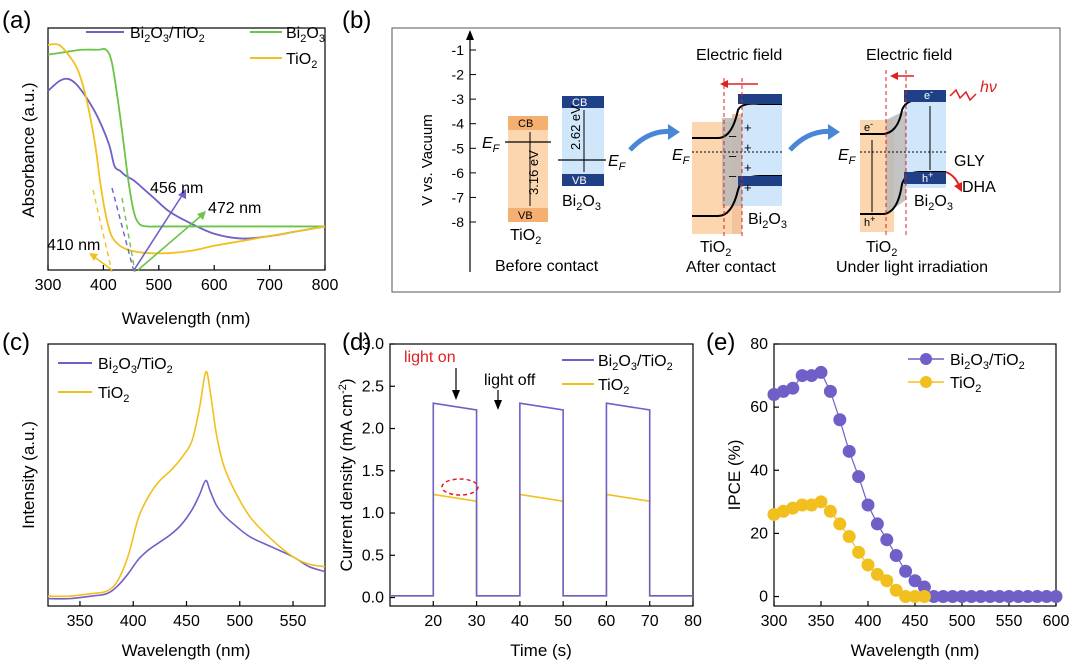  I want to click on panel-d-ytick-label-2: 1.0, so click(373, 513).